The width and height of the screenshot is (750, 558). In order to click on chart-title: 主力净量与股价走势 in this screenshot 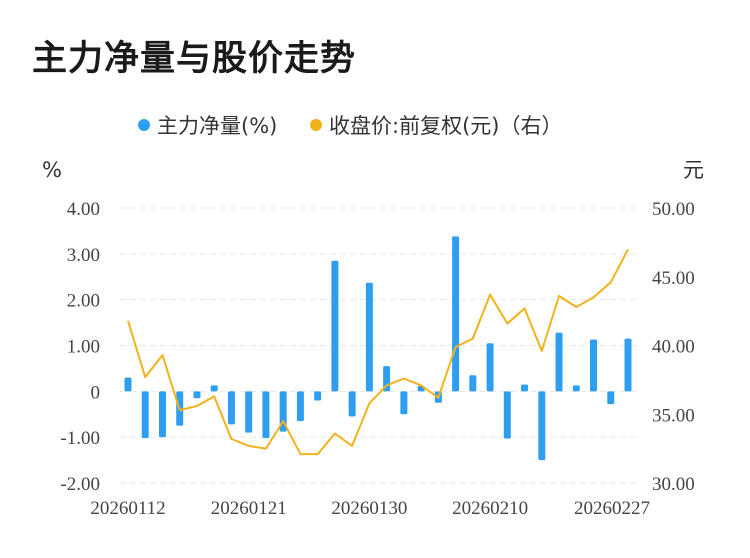, I will do `click(194, 59)`.